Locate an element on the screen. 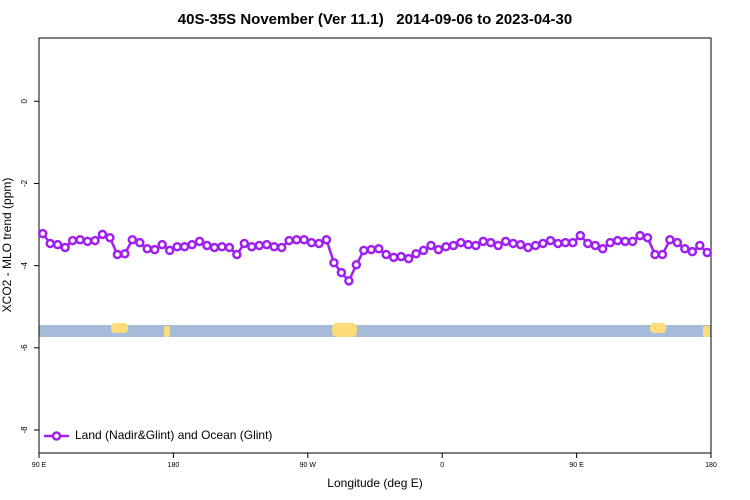 This screenshot has width=750, height=500. y-tick-label: -4 is located at coordinates (24, 266).